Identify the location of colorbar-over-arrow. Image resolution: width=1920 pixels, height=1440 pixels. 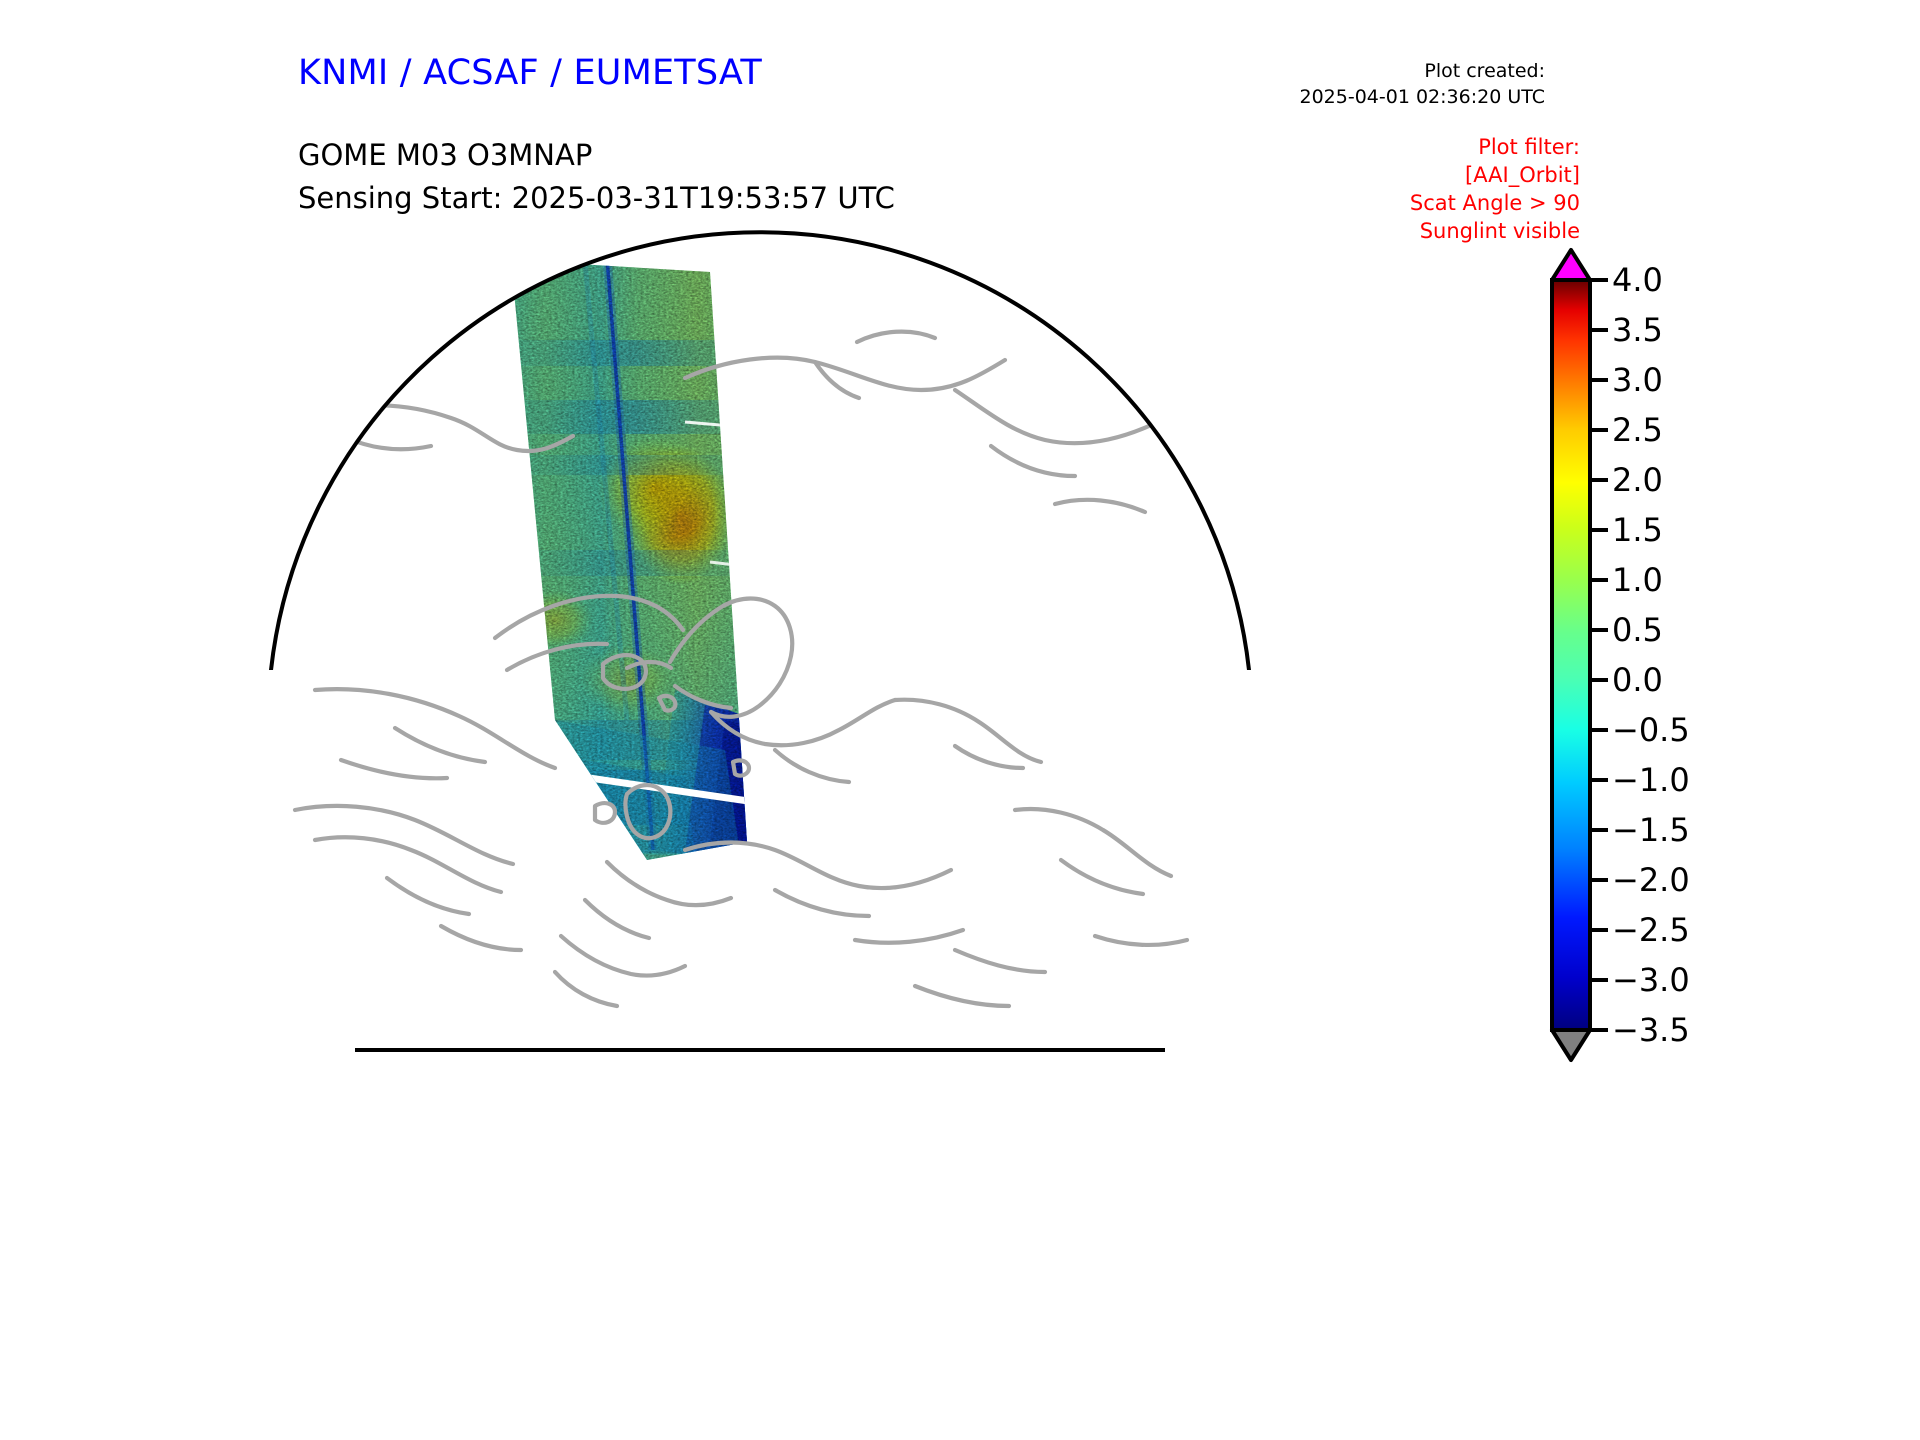
(1571, 265).